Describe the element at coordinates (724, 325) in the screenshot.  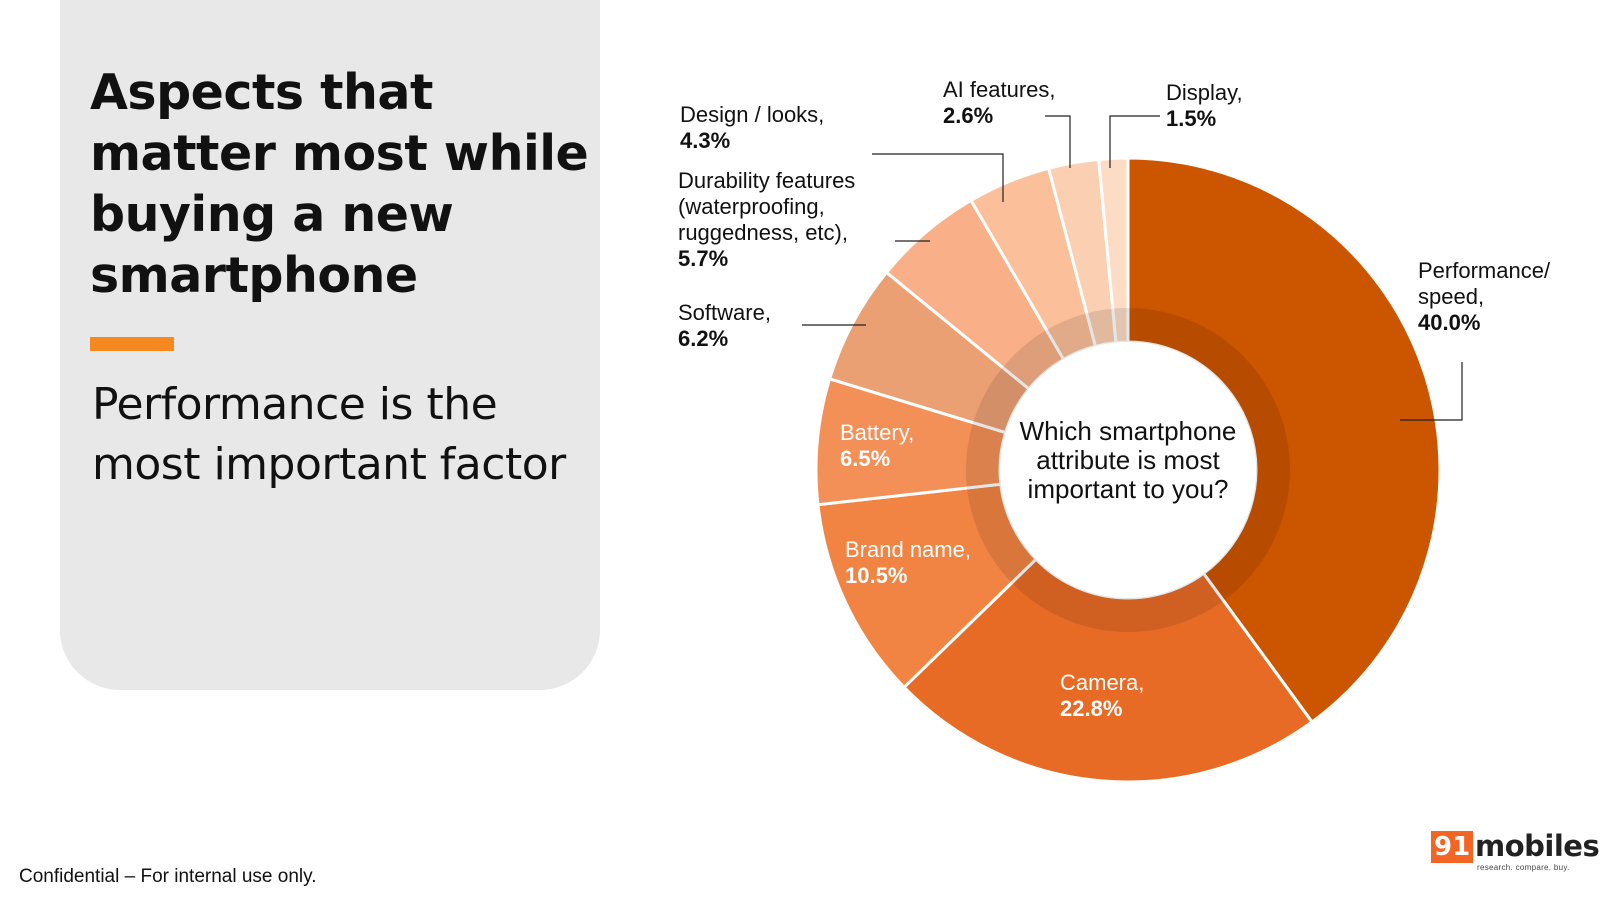
I see `slice-label-5: Software, 6.2%` at that location.